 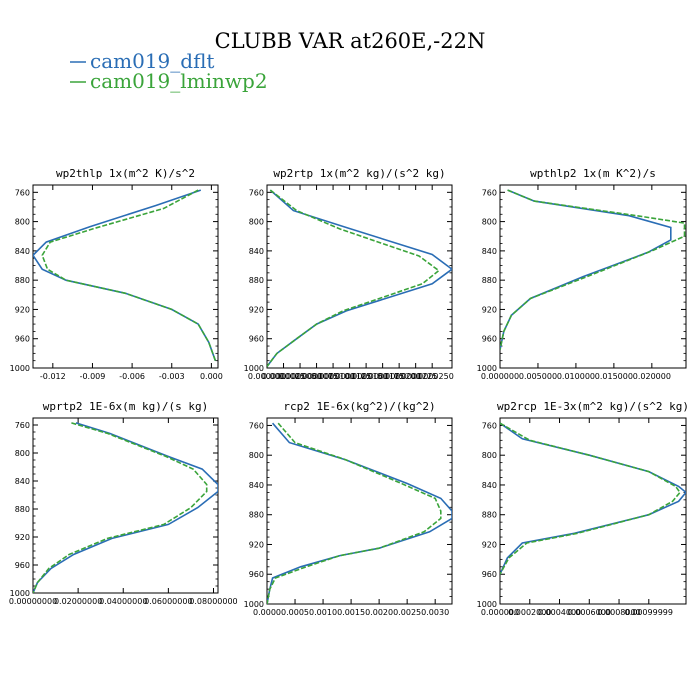 I want to click on x-tick-label: 0.0000050, so click(x=299, y=376).